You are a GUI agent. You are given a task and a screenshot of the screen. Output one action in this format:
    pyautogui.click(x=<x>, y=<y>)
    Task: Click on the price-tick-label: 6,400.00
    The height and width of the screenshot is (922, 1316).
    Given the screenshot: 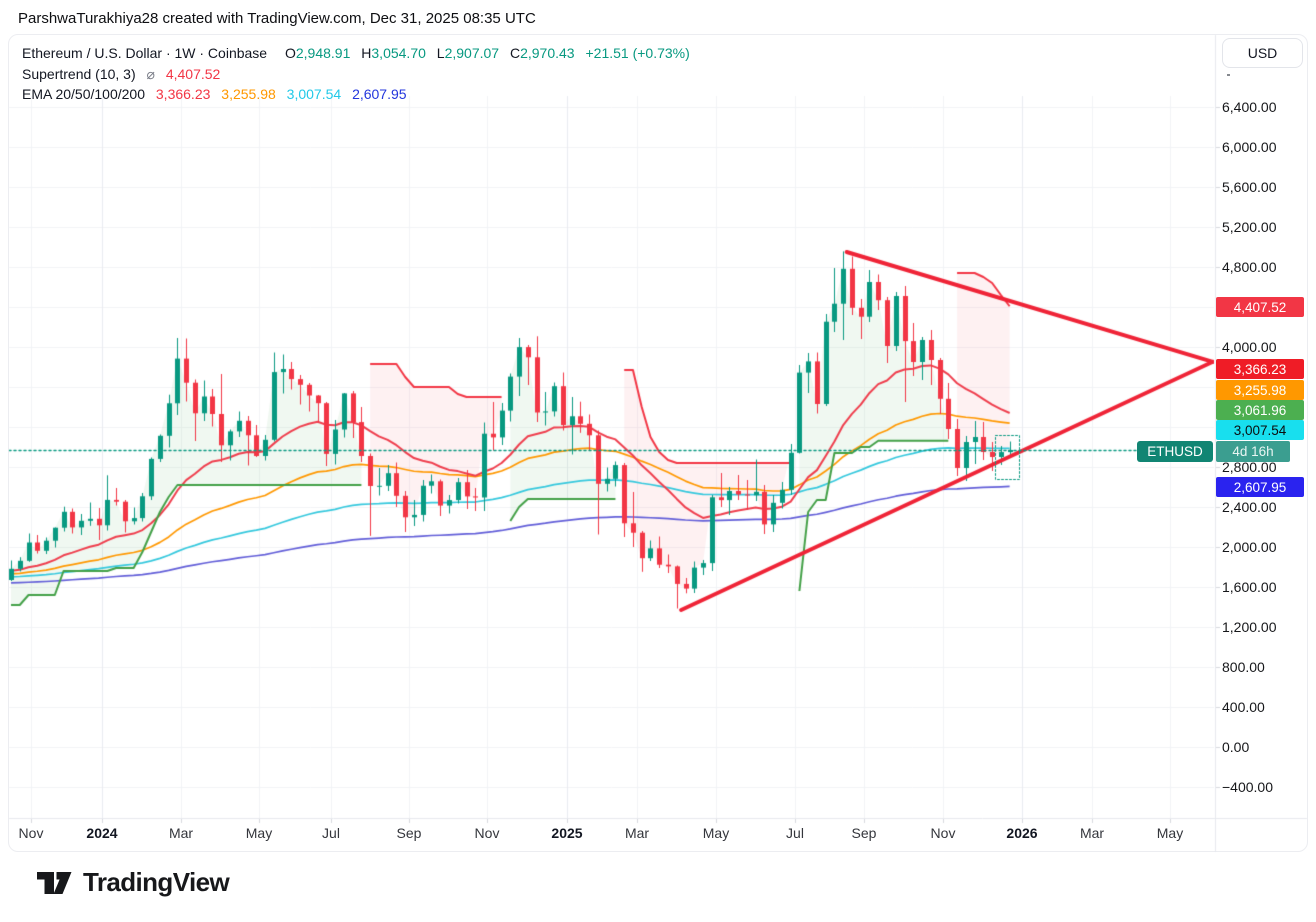 What is the action you would take?
    pyautogui.click(x=1249, y=107)
    